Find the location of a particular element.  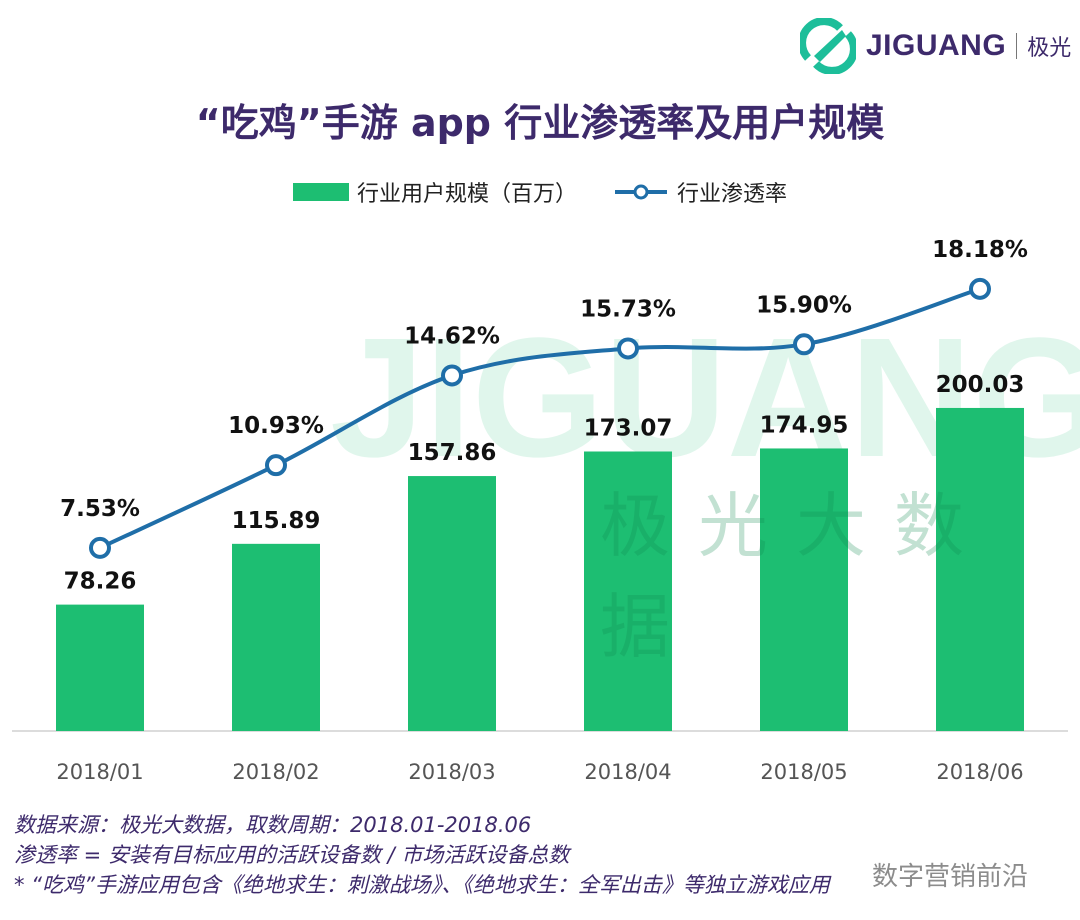

logo-cn: 极光 is located at coordinates (1049, 48).